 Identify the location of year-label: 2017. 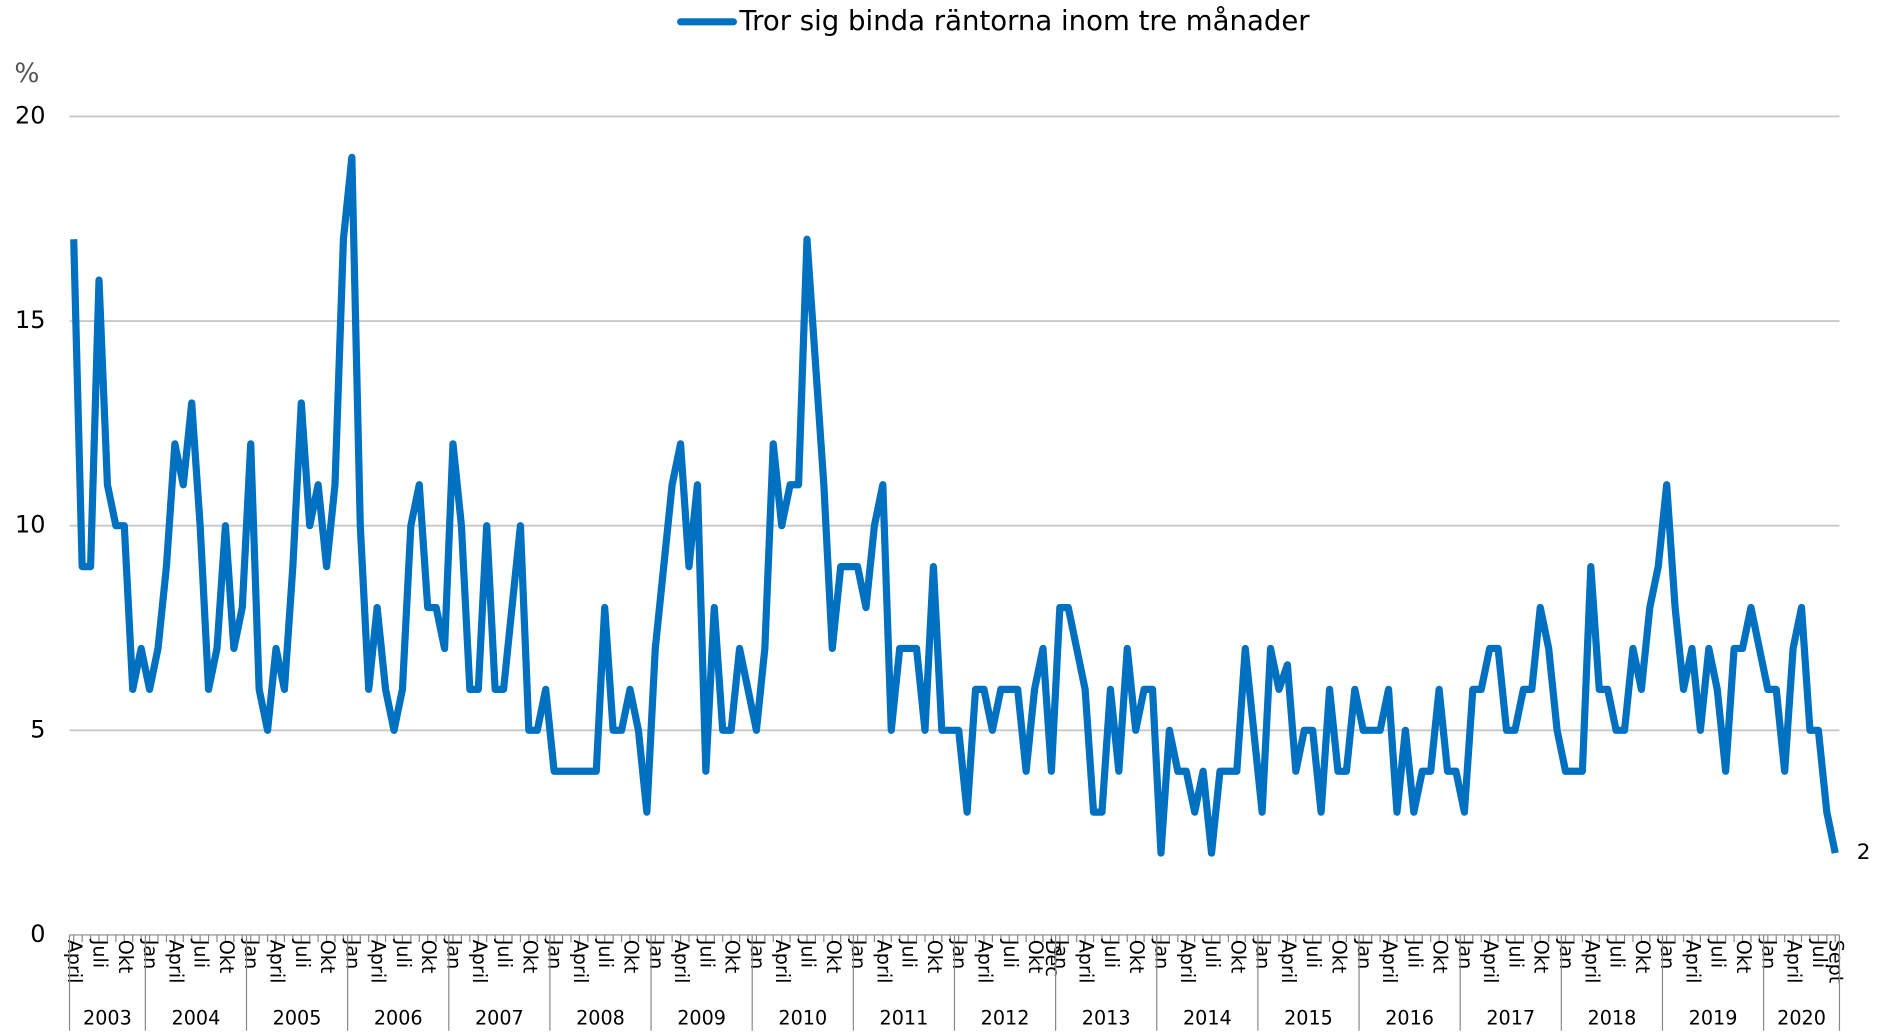
(1510, 1017).